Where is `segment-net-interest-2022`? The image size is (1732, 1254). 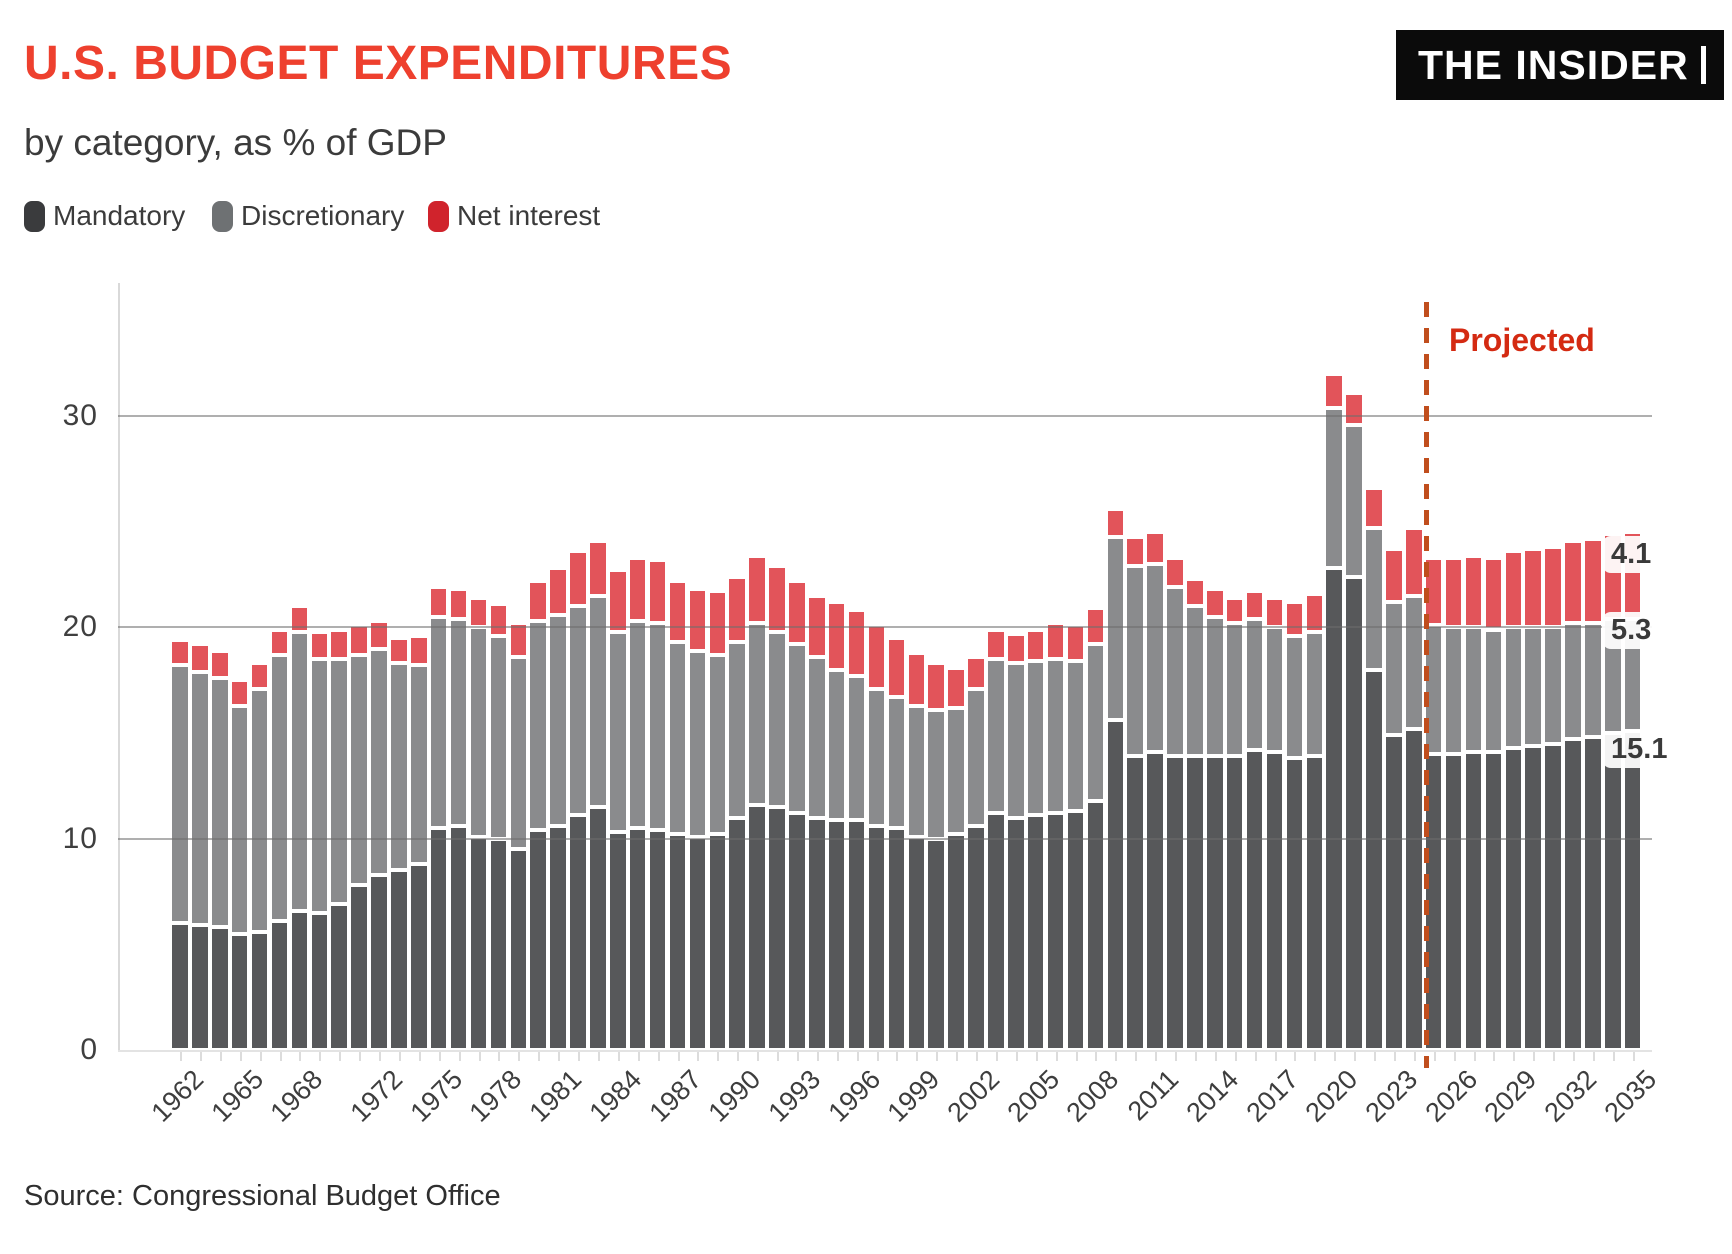
segment-net-interest-2022 is located at coordinates (1374, 508).